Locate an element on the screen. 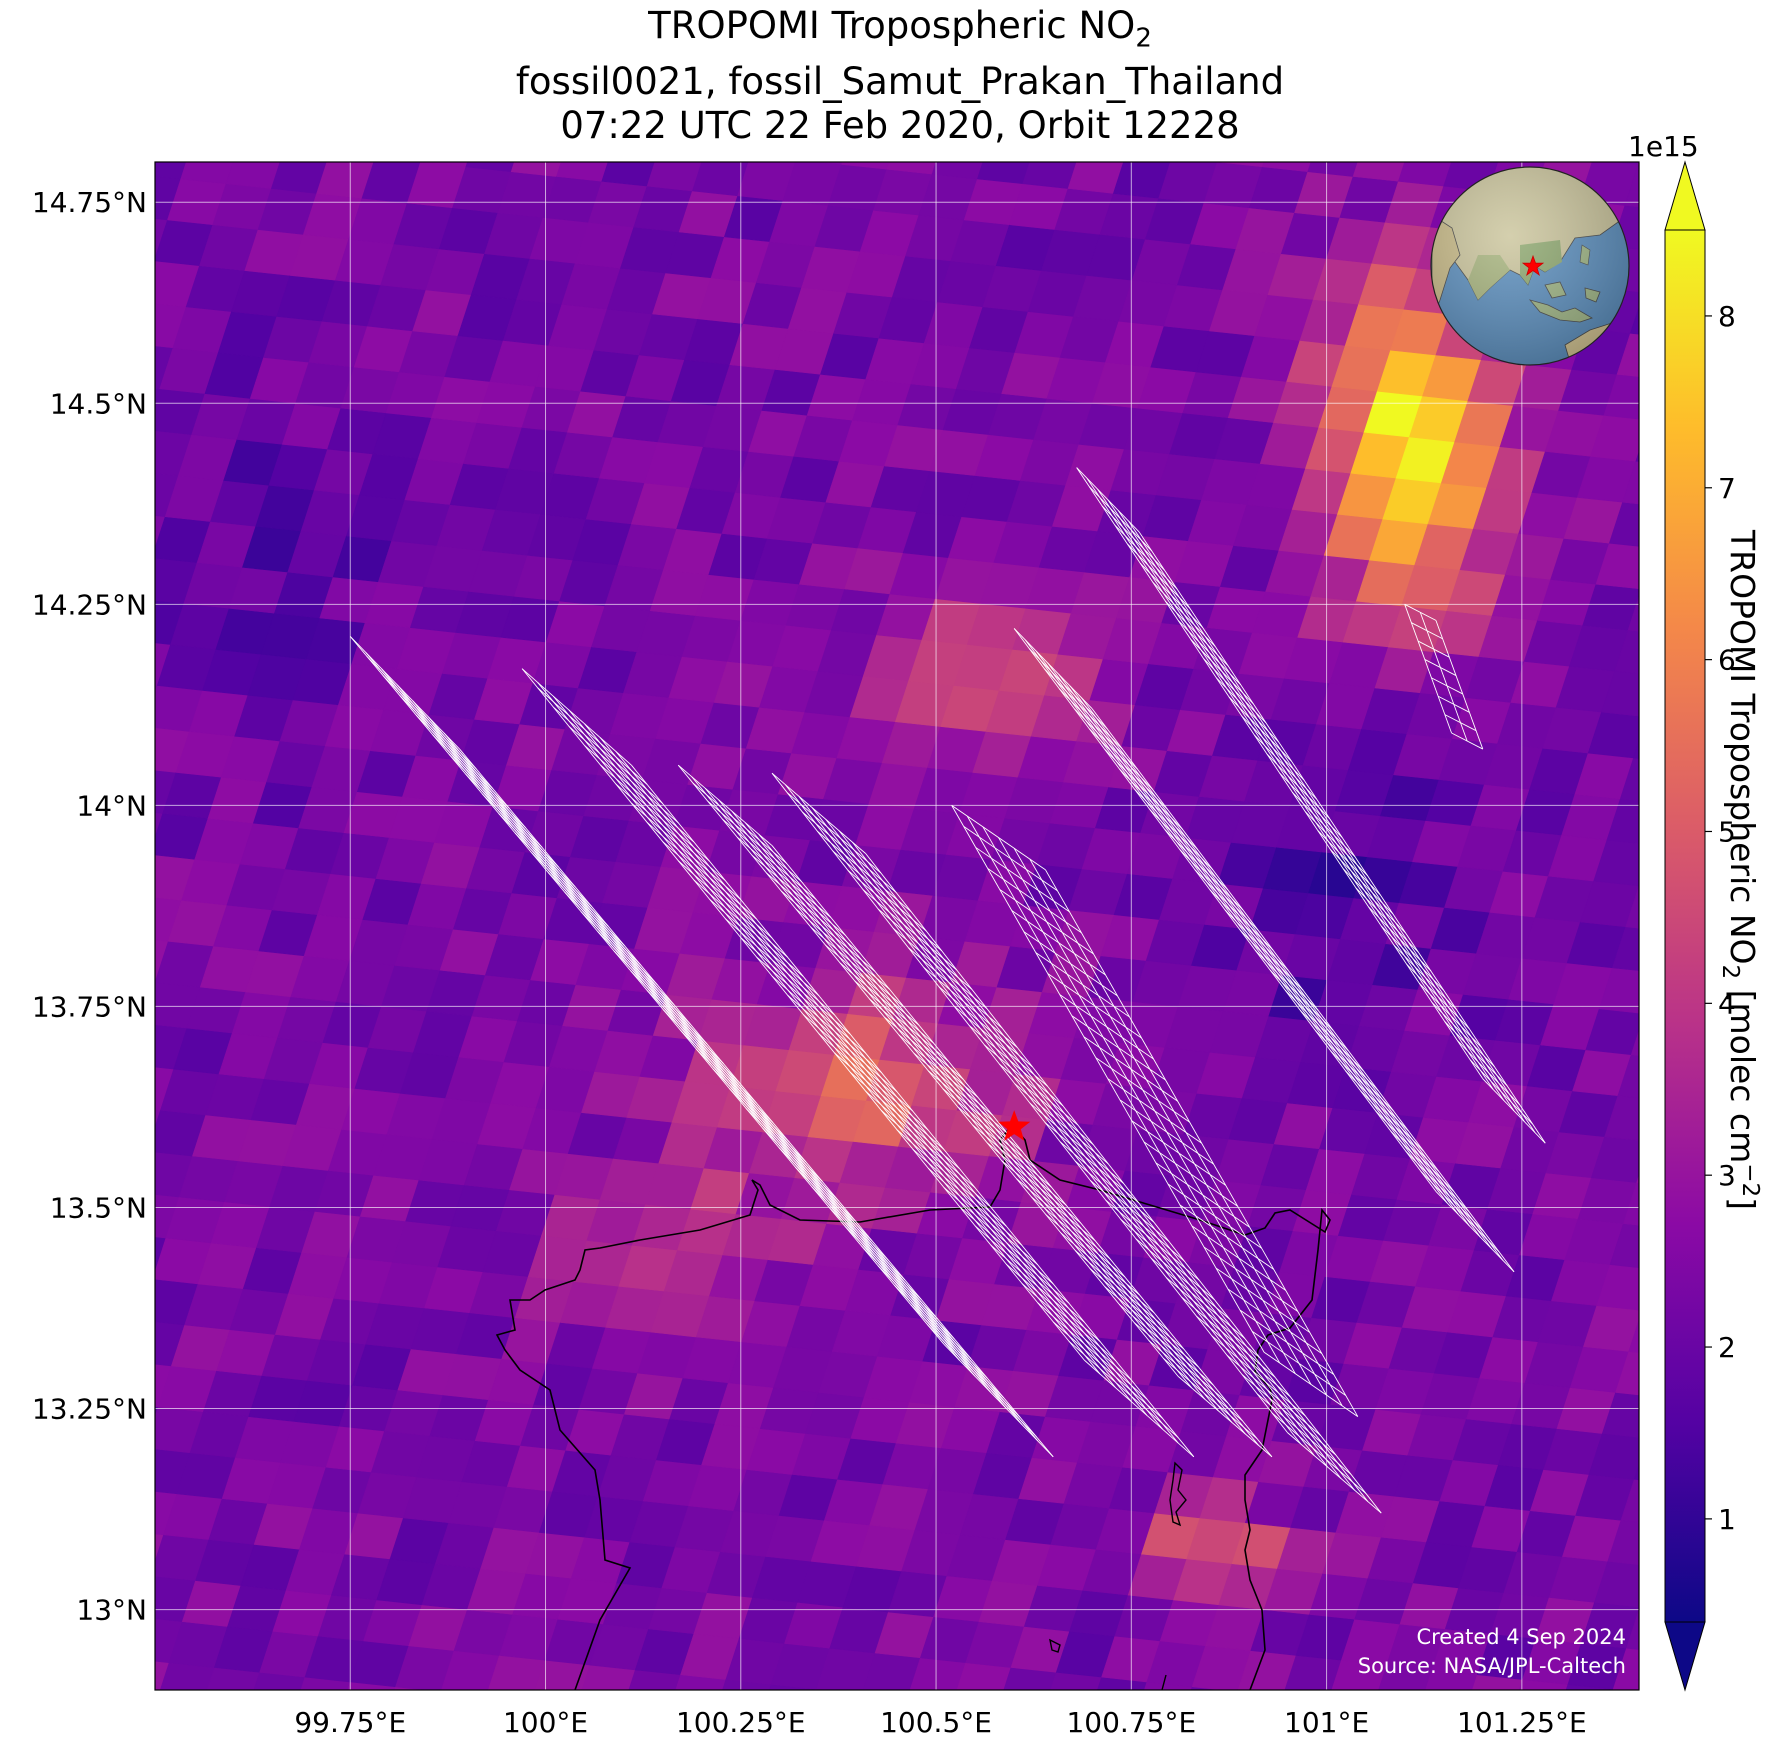 The image size is (1791, 1741). colorbar-tick-label: 7 is located at coordinates (1727, 488).